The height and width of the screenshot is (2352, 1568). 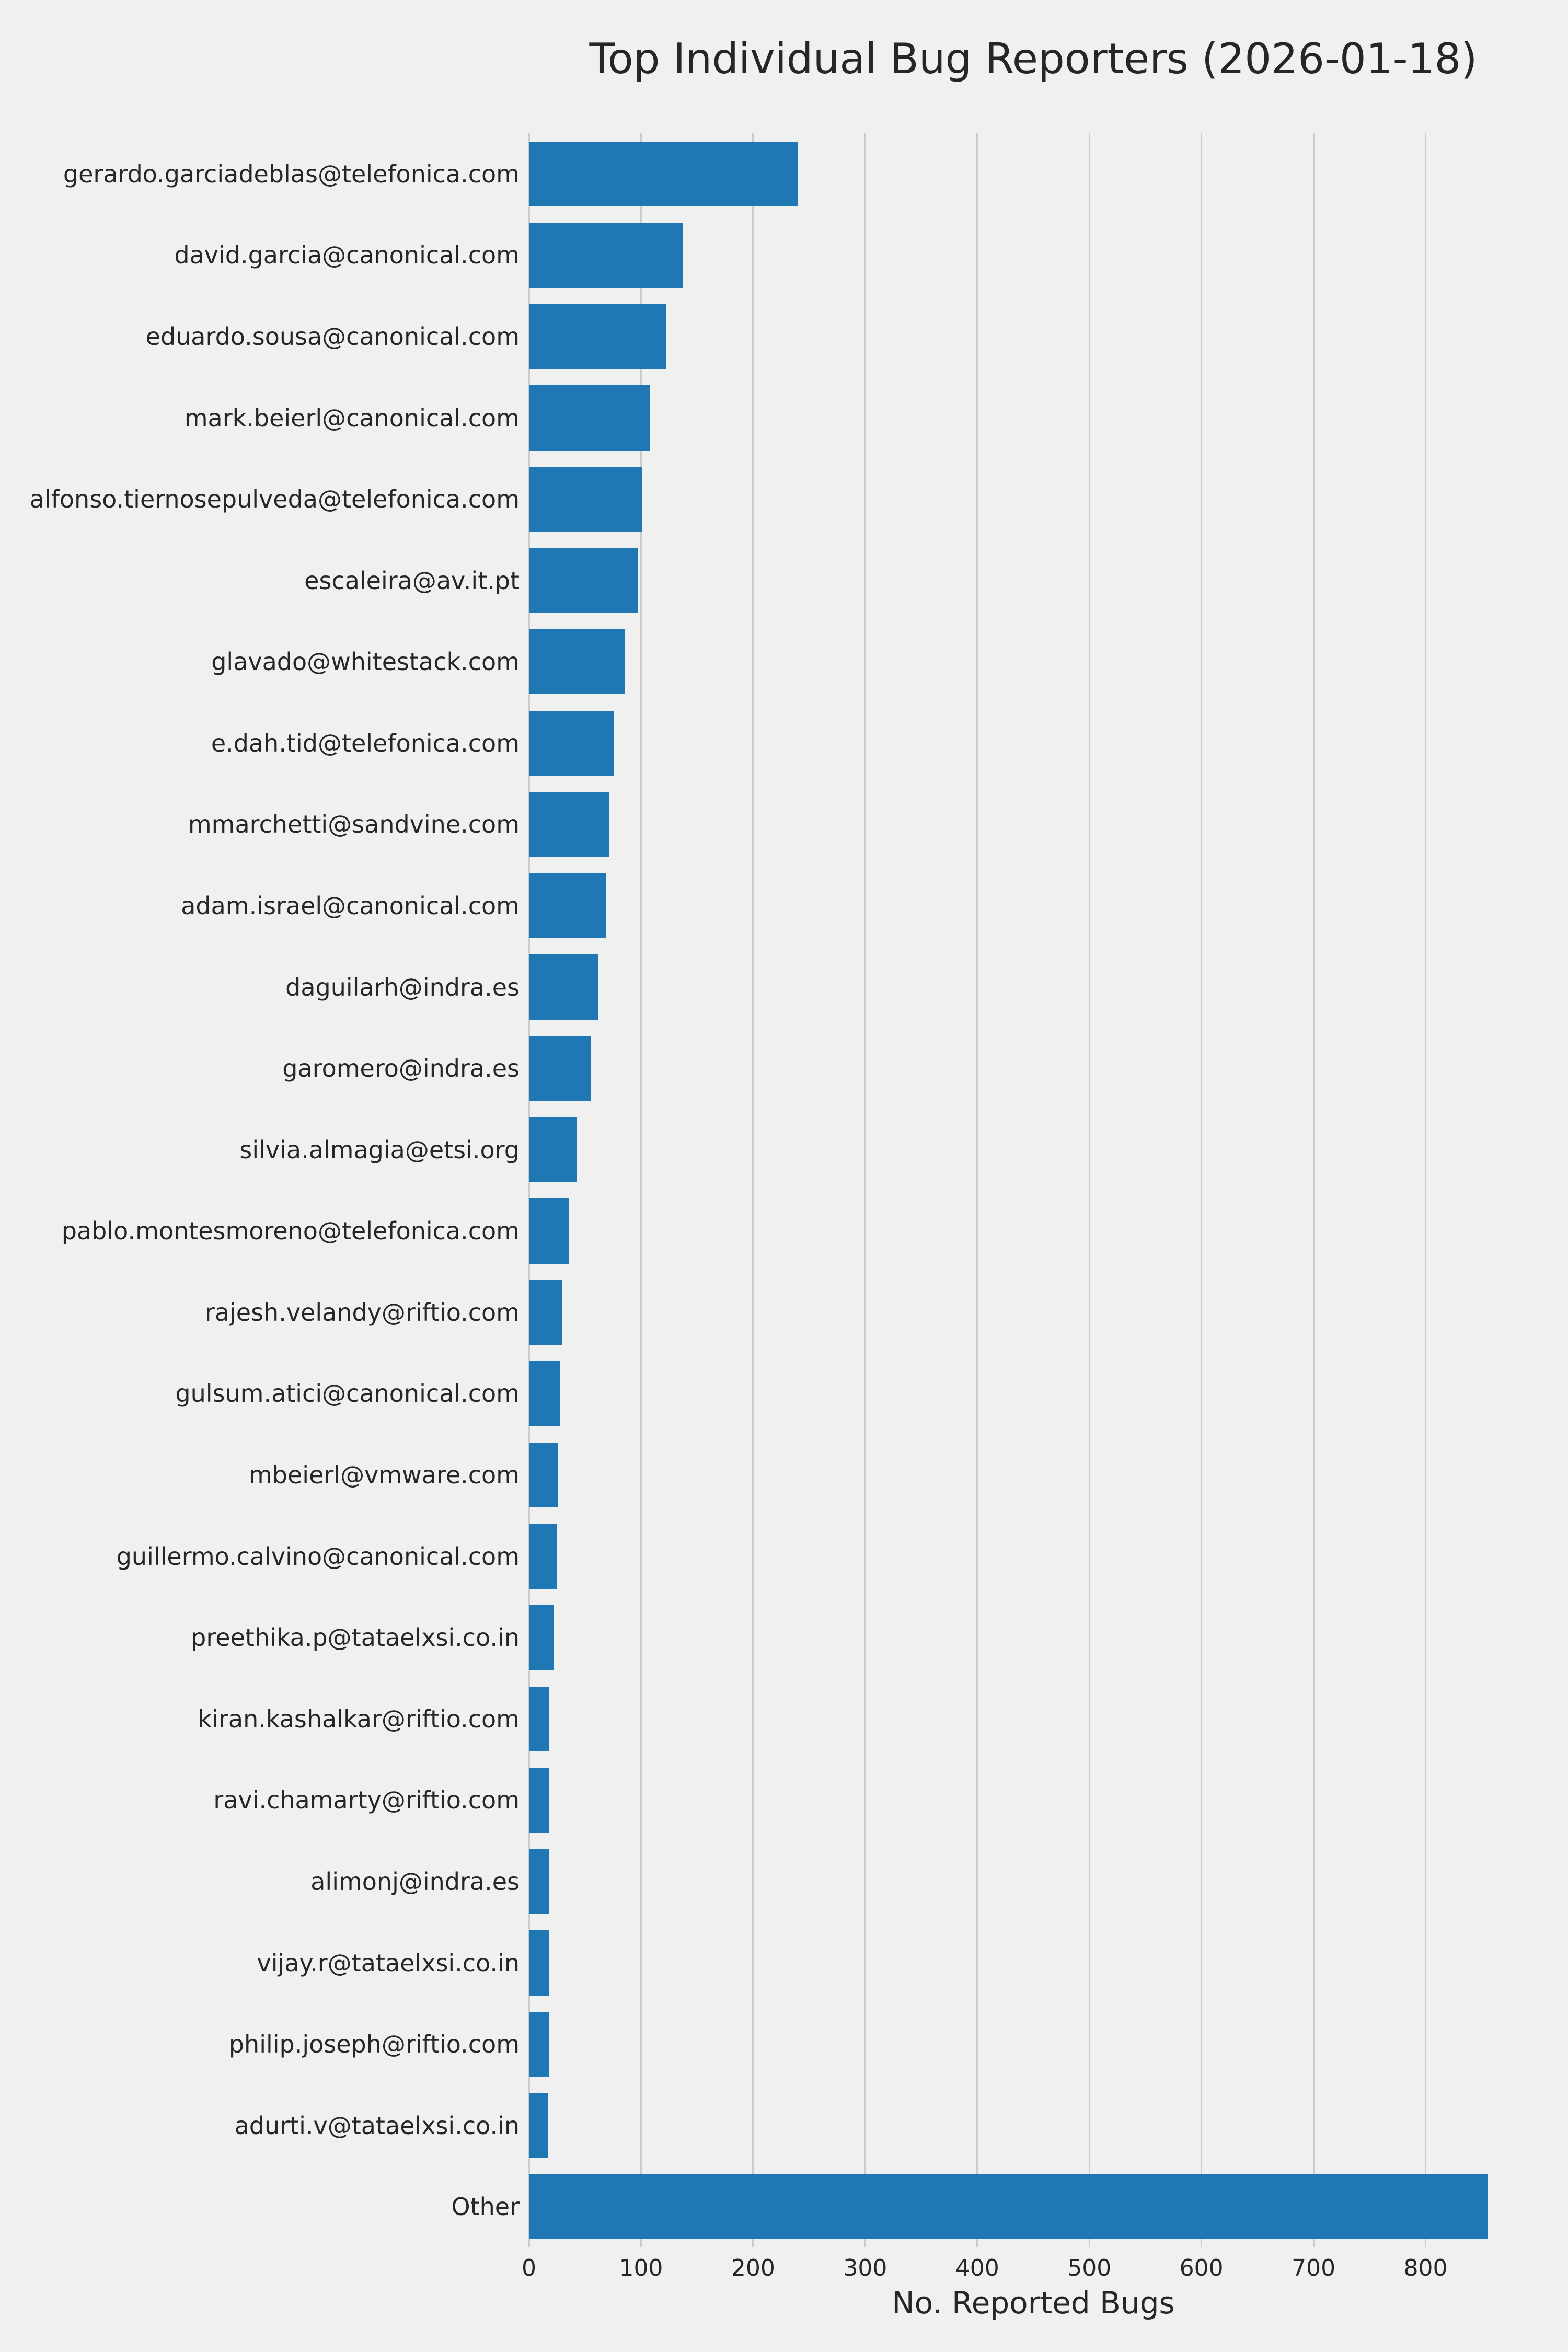 What do you see at coordinates (332, 336) in the screenshot?
I see `y-tick-label: eduardo.sousa@canonical.com` at bounding box center [332, 336].